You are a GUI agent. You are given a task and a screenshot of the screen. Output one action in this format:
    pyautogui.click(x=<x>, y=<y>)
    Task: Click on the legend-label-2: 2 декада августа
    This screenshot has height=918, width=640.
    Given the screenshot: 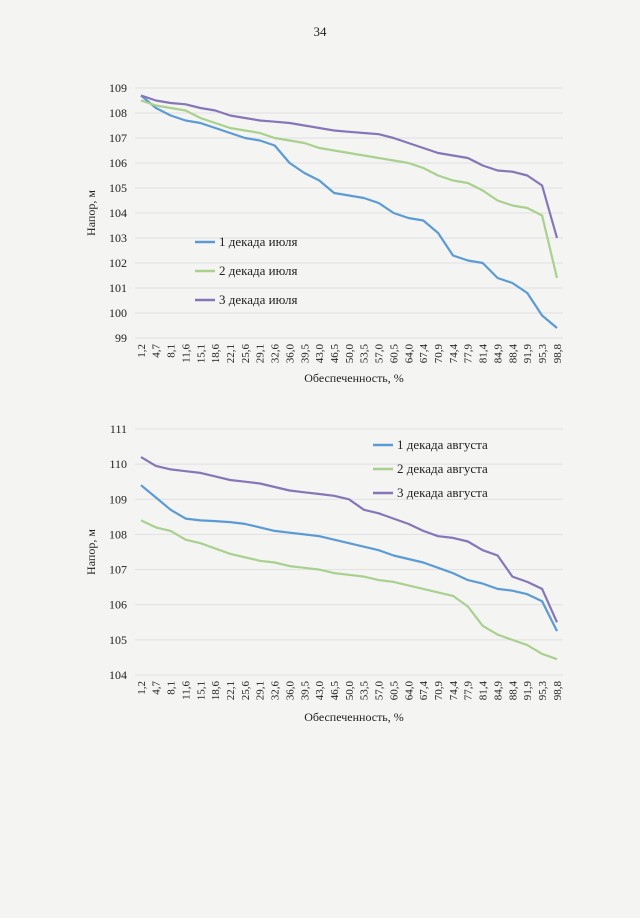 What is the action you would take?
    pyautogui.click(x=442, y=468)
    